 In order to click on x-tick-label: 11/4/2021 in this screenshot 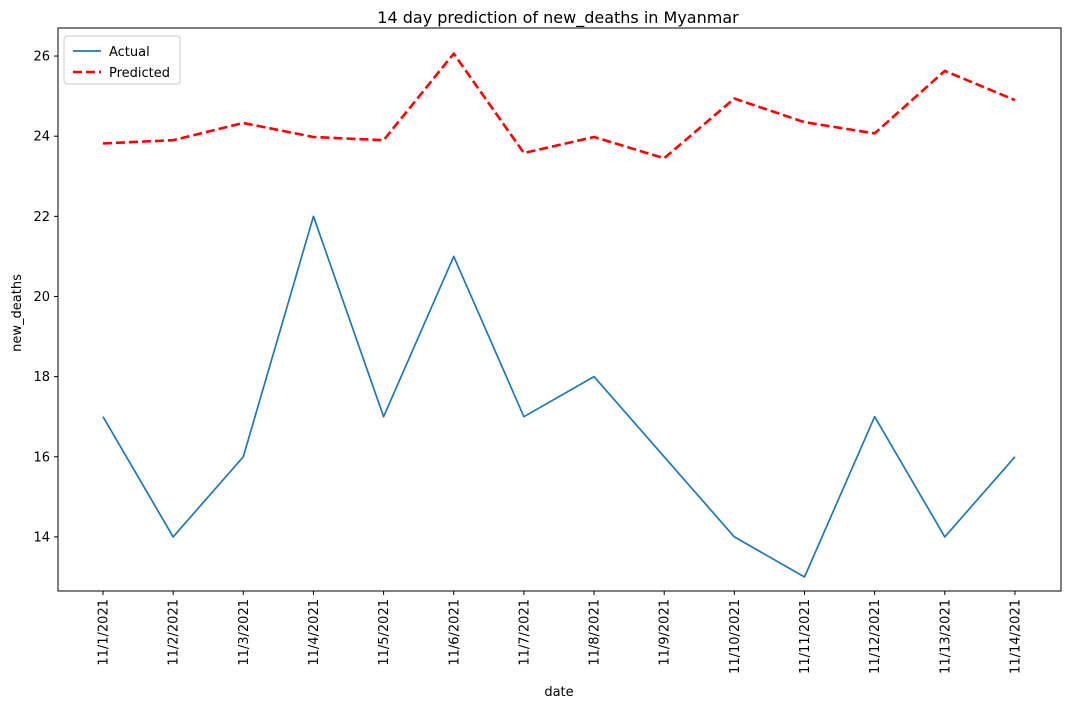, I will do `click(314, 632)`.